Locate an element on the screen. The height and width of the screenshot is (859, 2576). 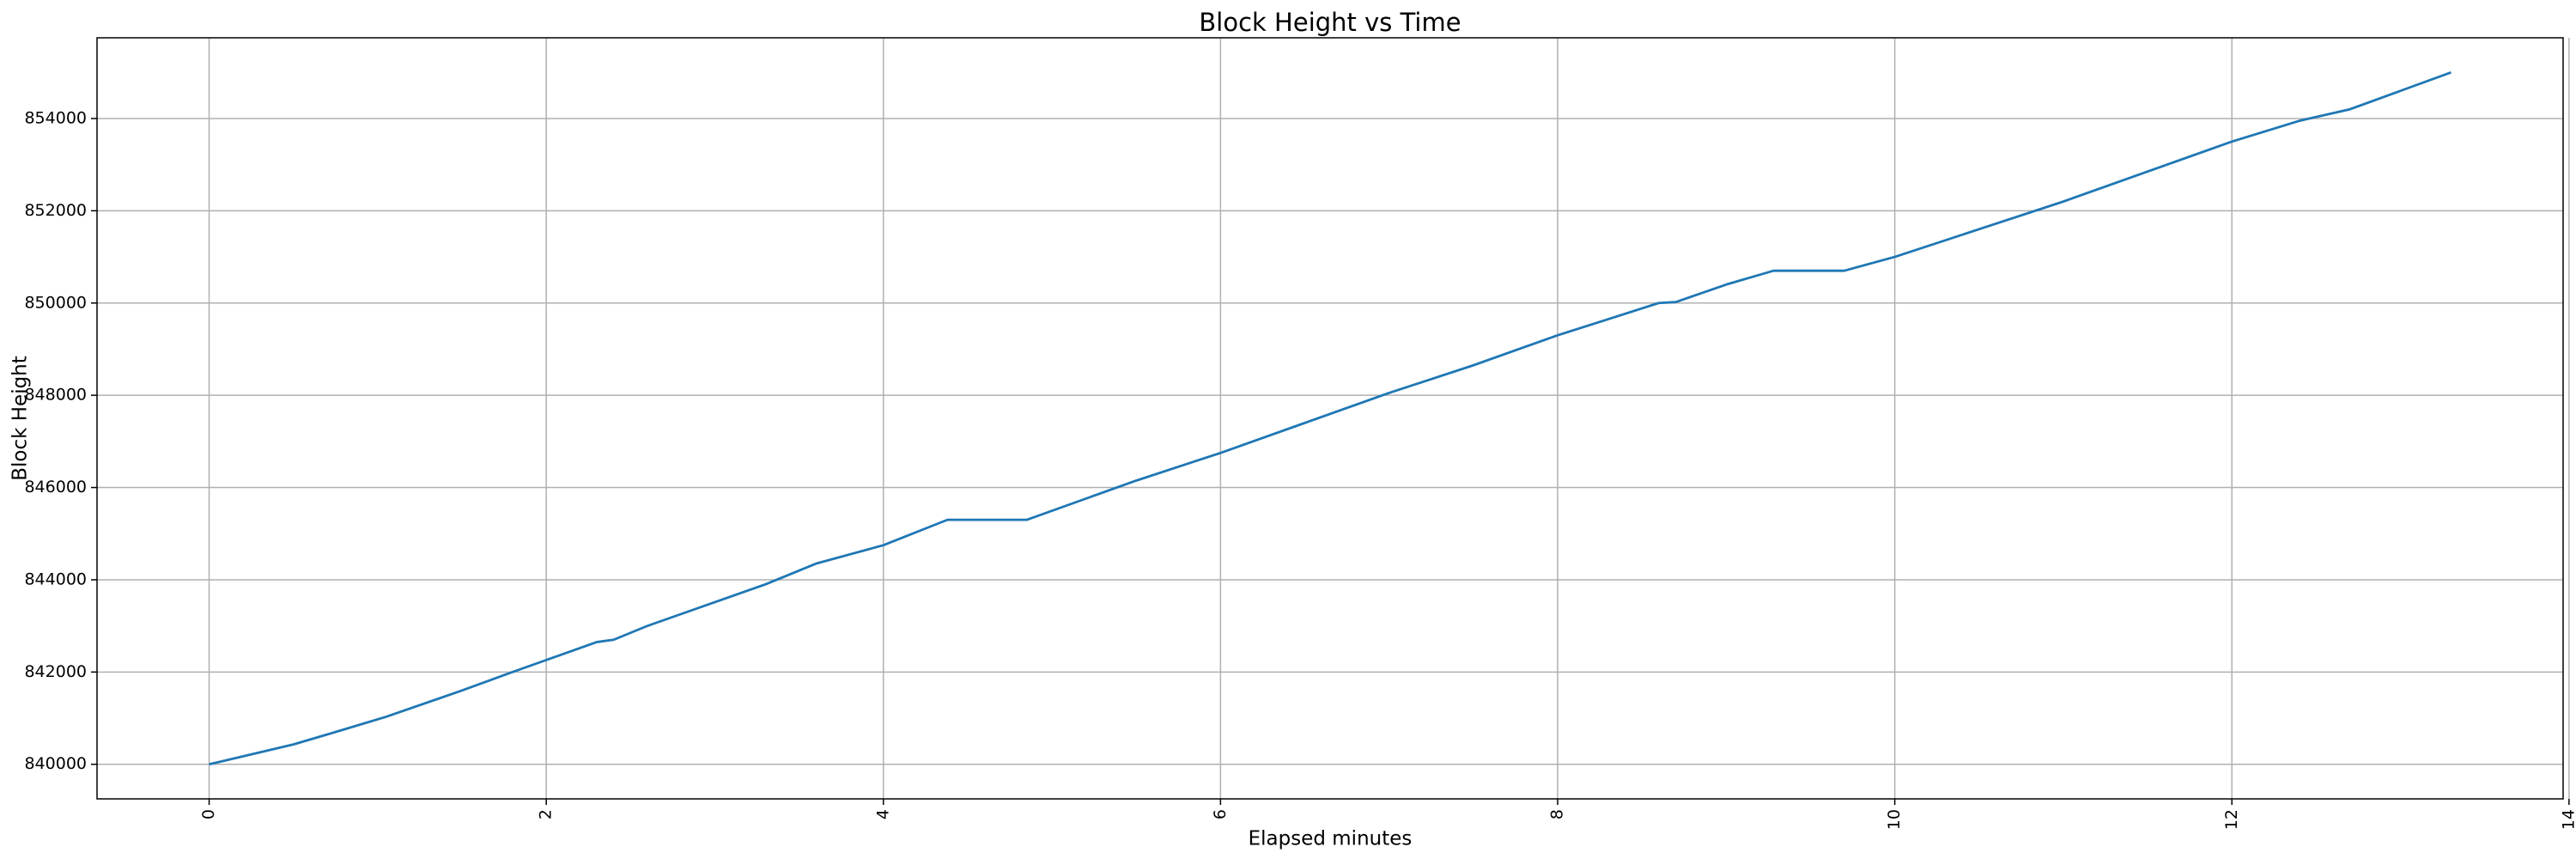
y-tick-label: 852000 is located at coordinates (56, 210).